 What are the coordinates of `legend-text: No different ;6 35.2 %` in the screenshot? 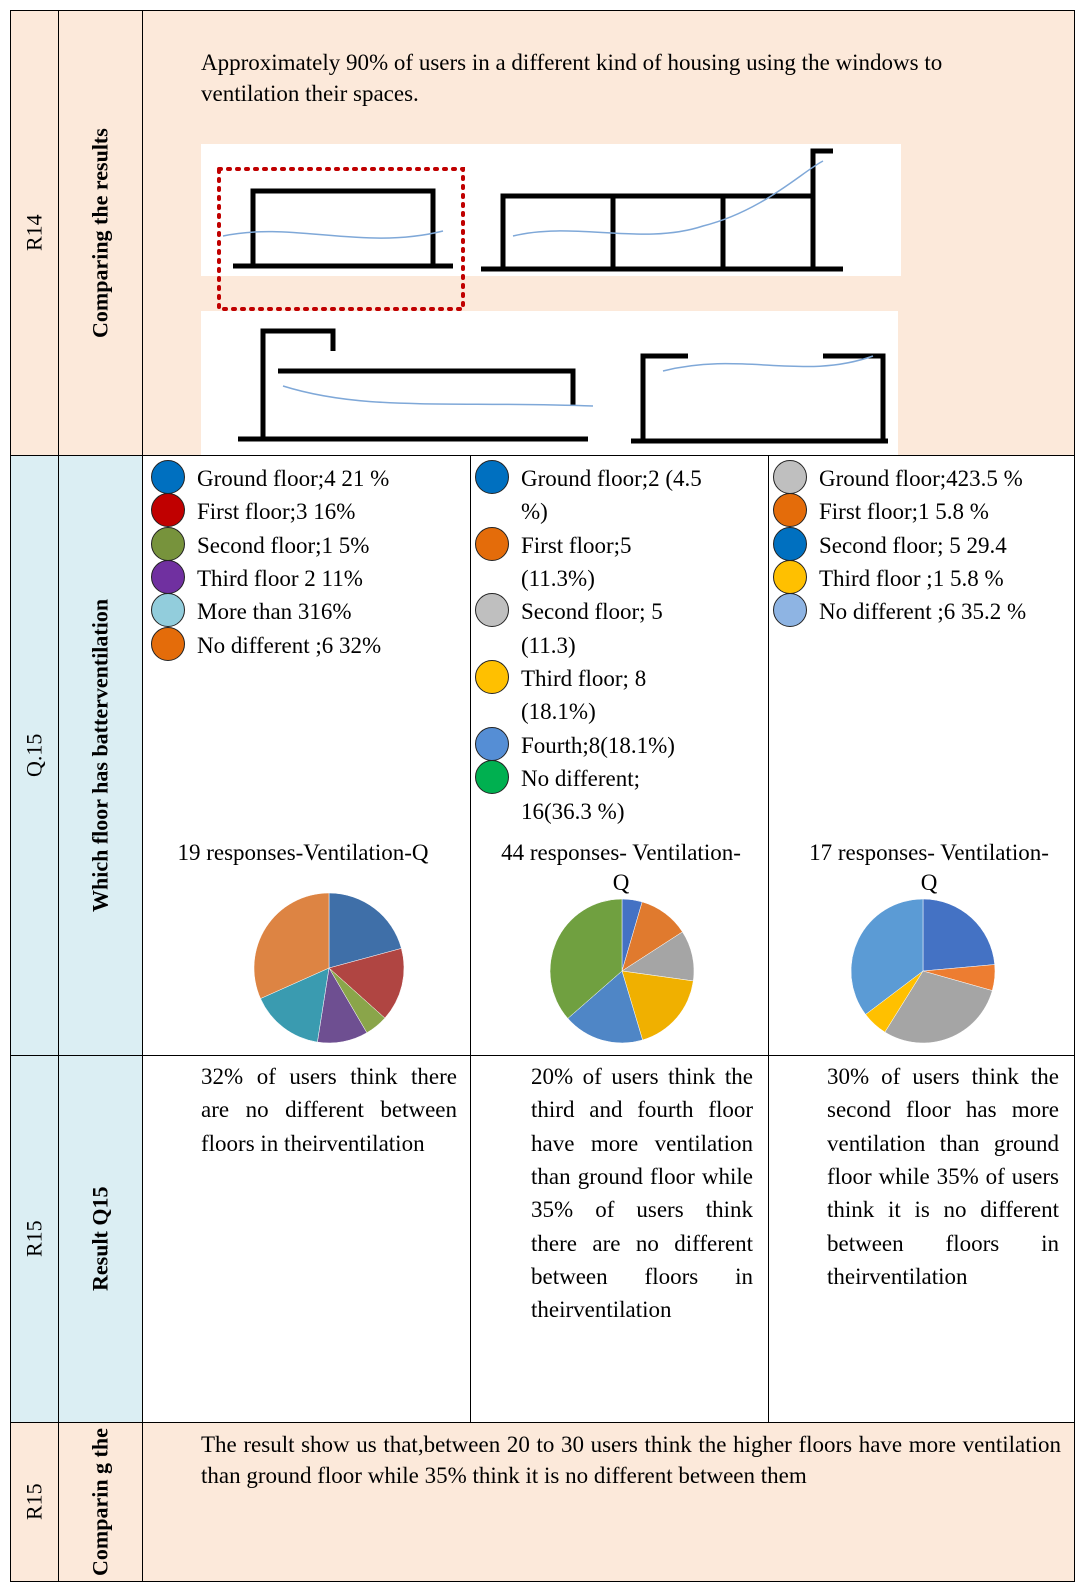 It's located at (923, 612).